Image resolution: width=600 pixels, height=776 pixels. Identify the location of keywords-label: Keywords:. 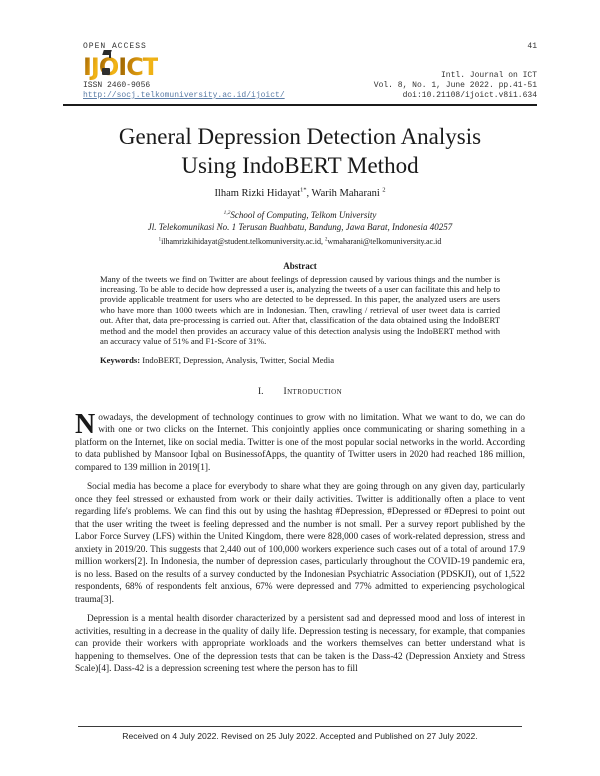
(120, 360).